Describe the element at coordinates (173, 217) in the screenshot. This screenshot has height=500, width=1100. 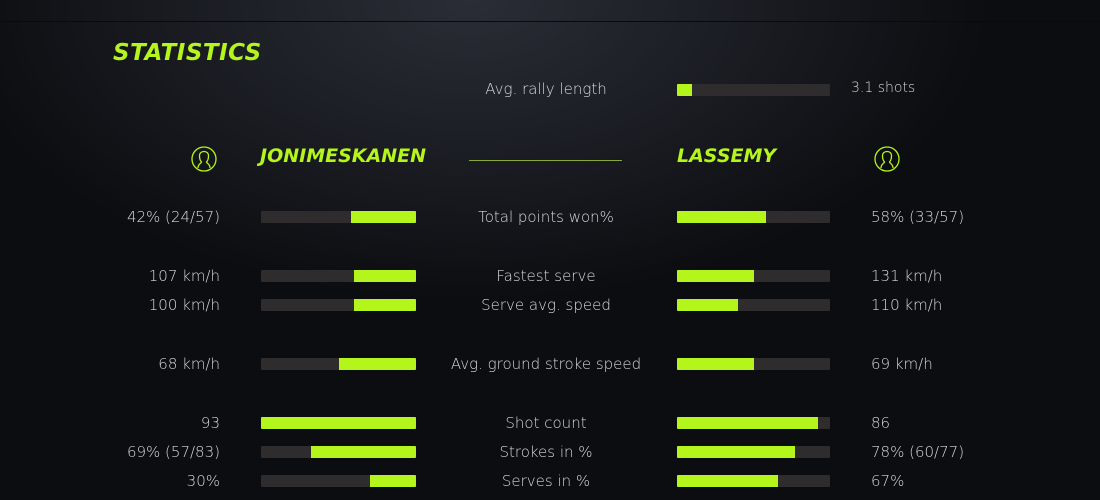
I see `left-stat-value: 42% (24/57)` at that location.